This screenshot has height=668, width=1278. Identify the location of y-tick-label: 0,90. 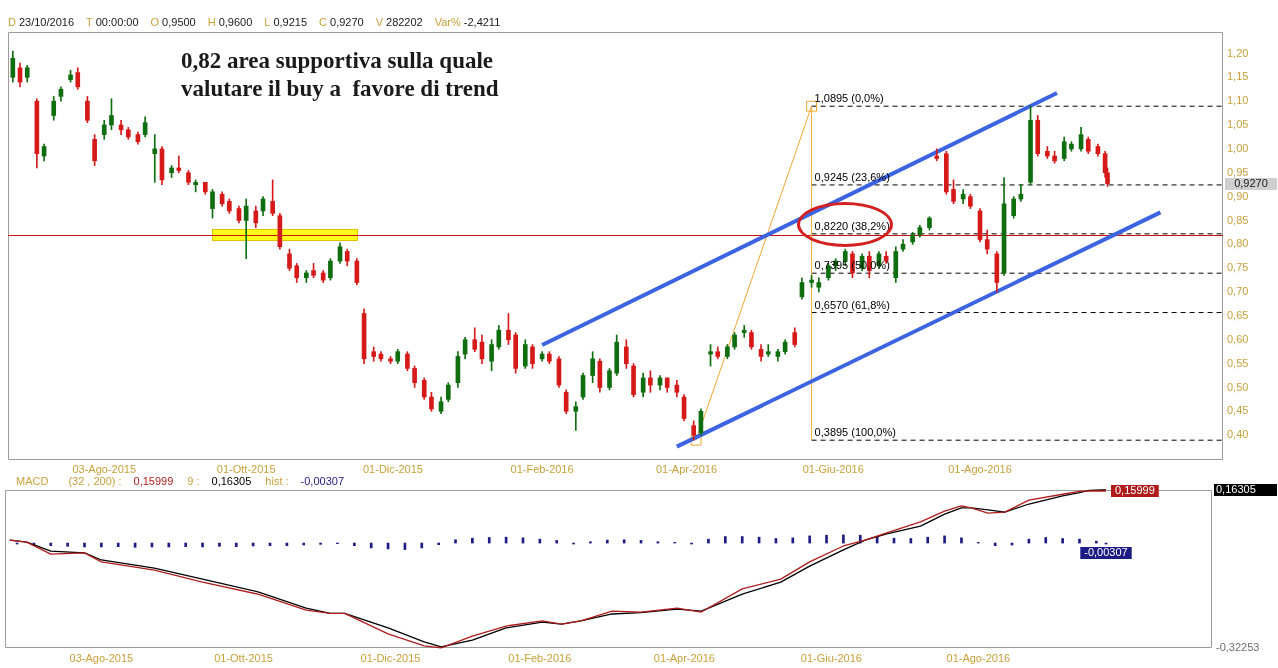
(1238, 195).